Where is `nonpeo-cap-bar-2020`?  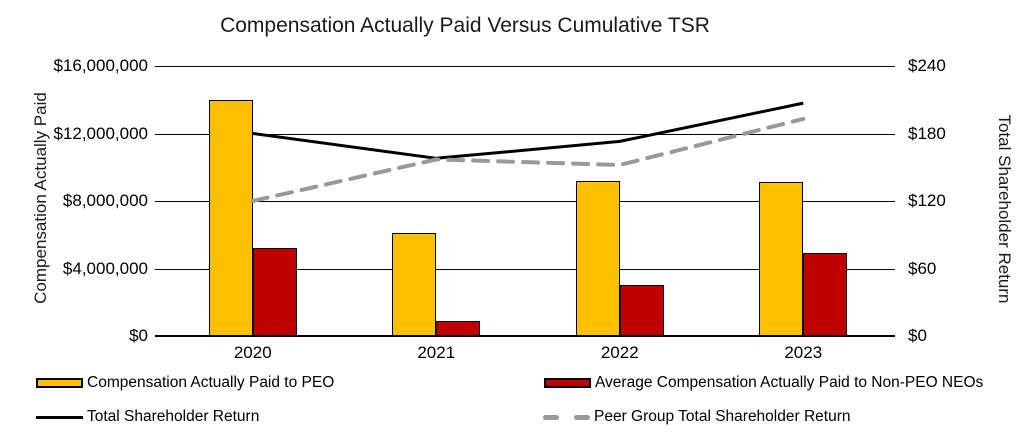
nonpeo-cap-bar-2020 is located at coordinates (275, 292).